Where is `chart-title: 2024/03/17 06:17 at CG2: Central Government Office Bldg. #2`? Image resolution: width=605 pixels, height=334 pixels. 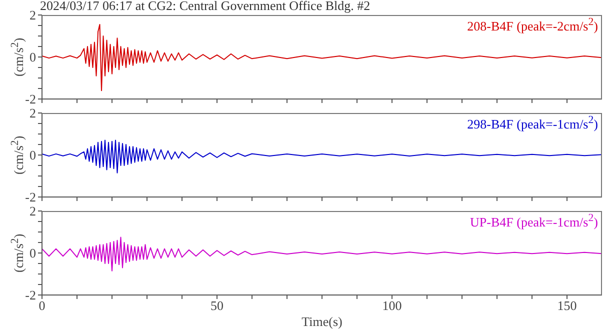 chart-title: 2024/03/17 06:17 at CG2: Central Government Office Bldg. #2 is located at coordinates (205, 7).